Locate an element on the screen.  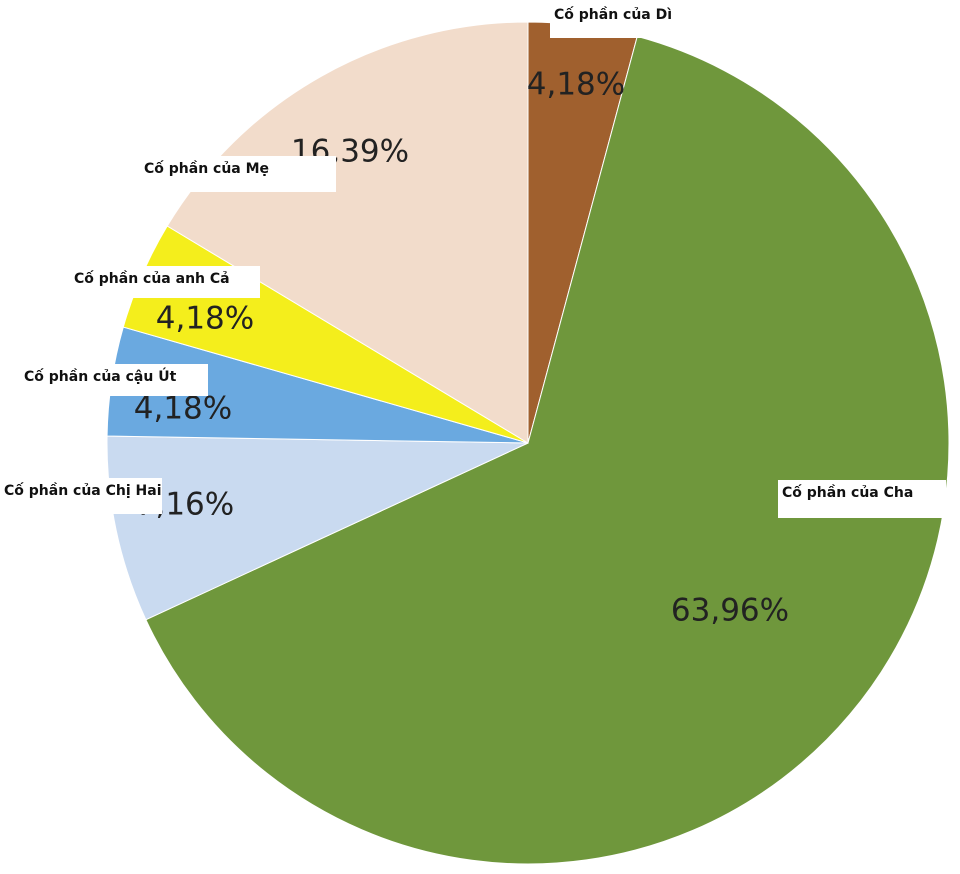
slice-label: Cố phần của Chị Hai is located at coordinates (83, 490).